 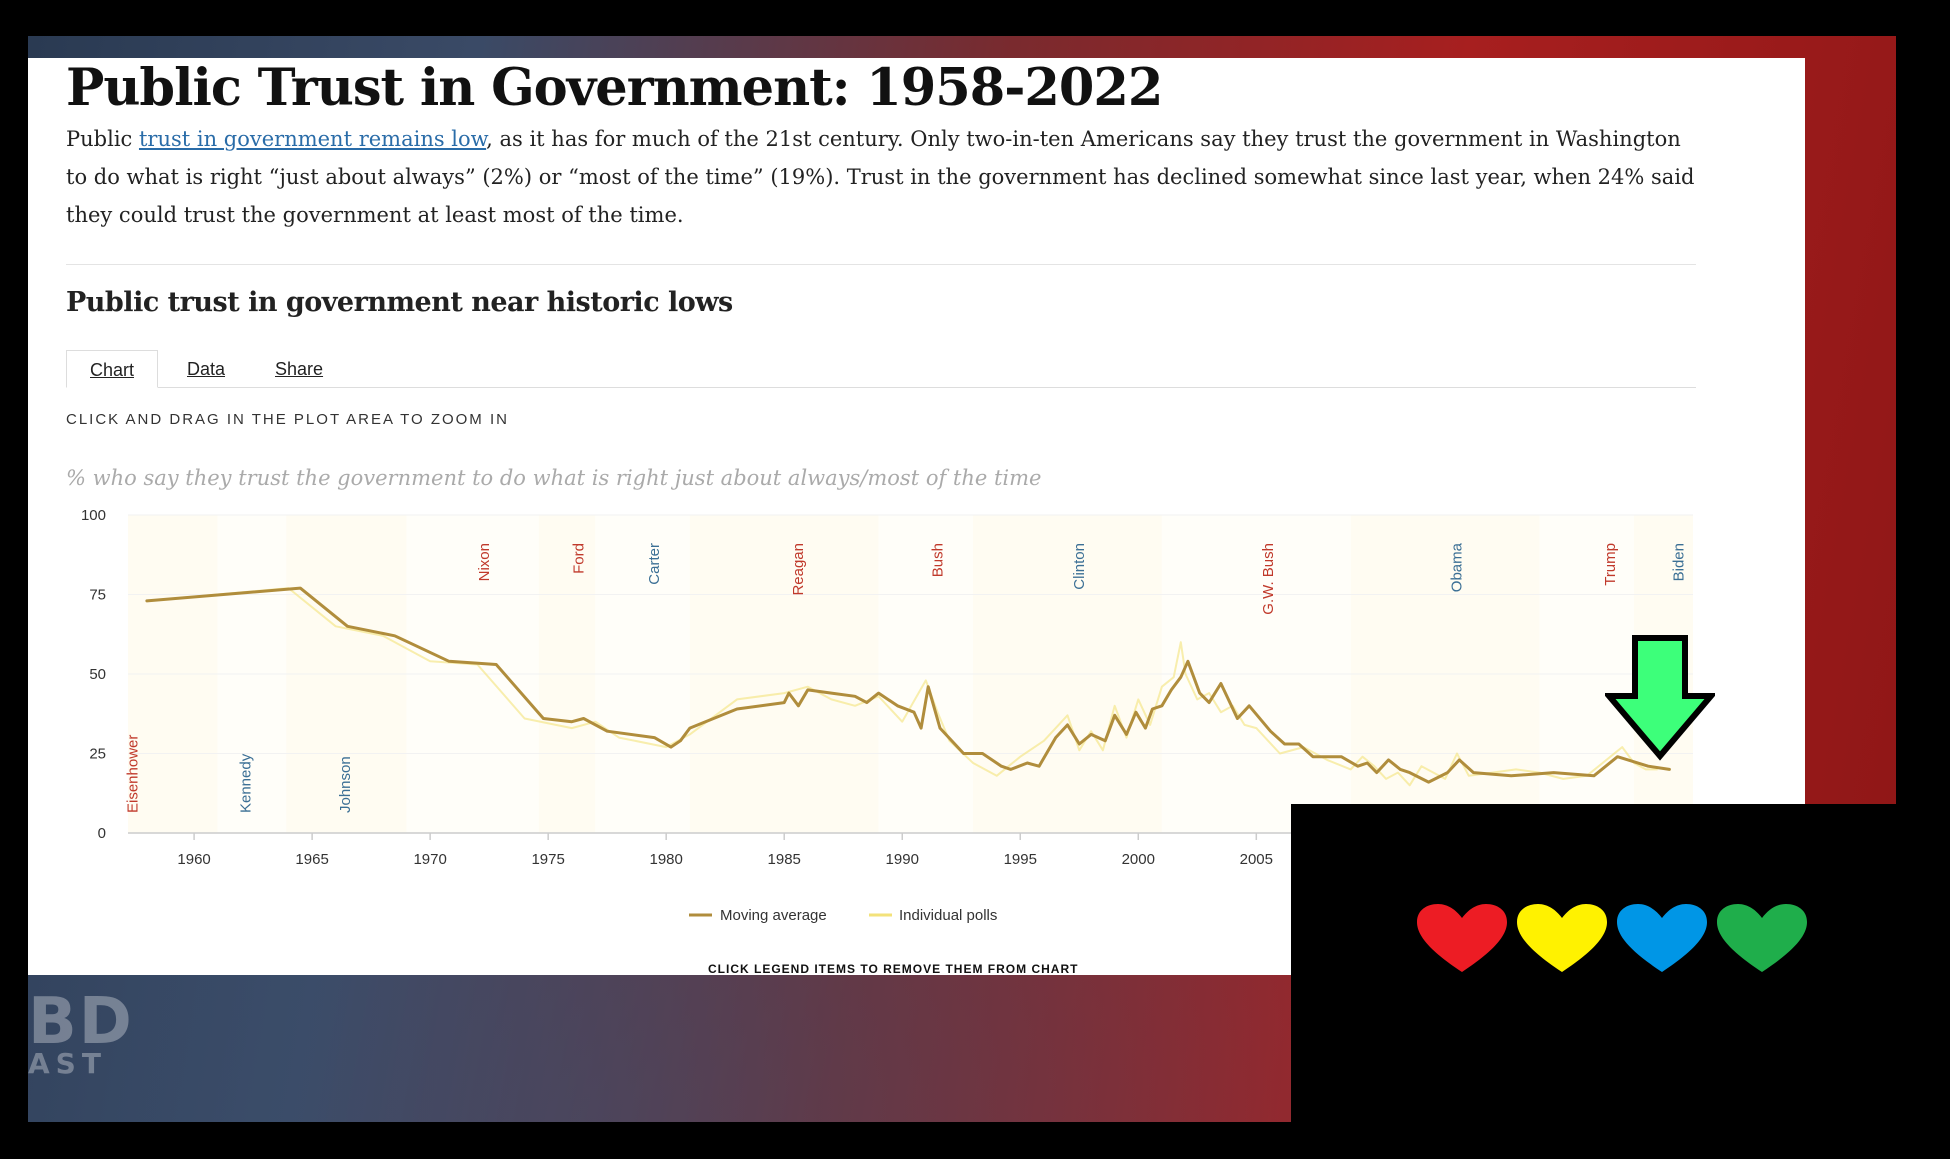 I want to click on x-tick-label: 1975, so click(x=547, y=859).